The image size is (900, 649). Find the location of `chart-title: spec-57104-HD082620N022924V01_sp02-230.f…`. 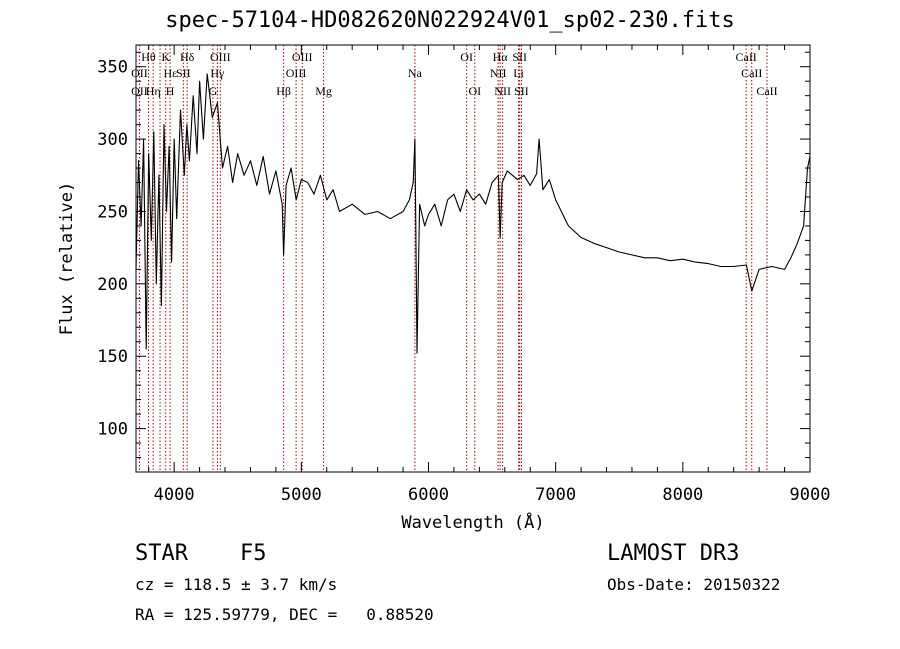

chart-title: spec-57104-HD082620N022924V01_sp02-230.f… is located at coordinates (450, 20).